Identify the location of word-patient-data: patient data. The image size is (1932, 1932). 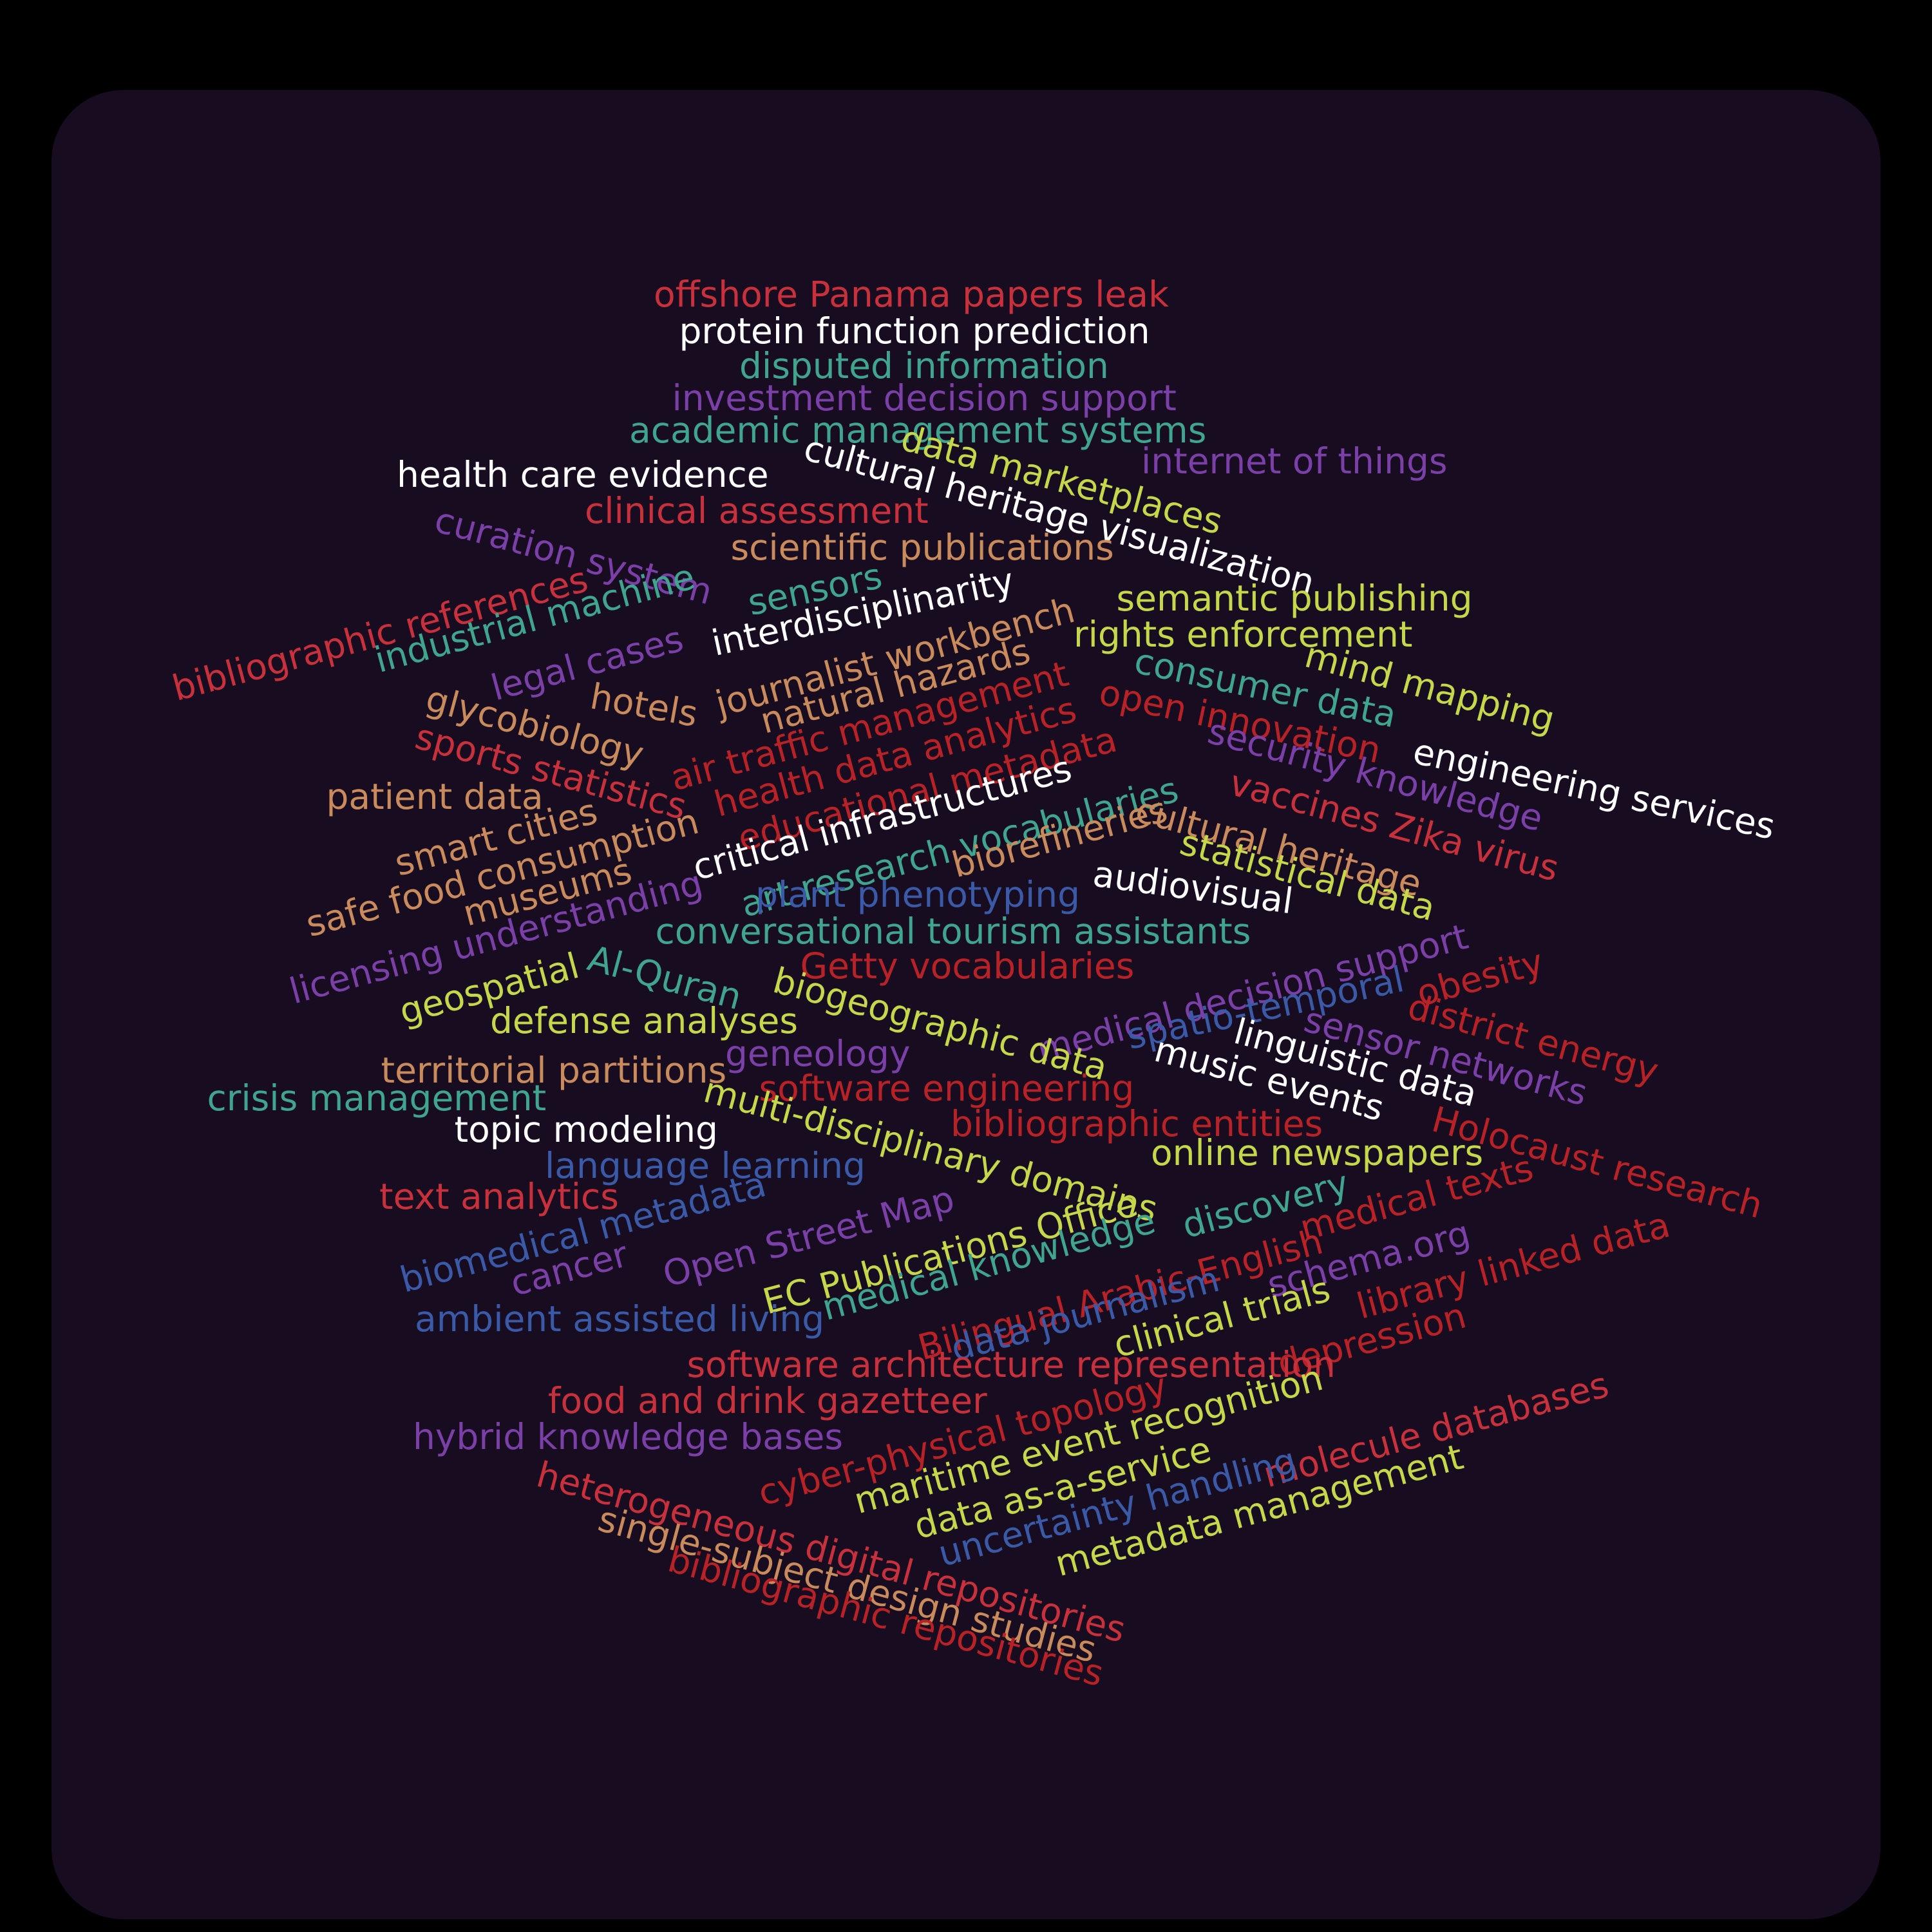
(435, 796).